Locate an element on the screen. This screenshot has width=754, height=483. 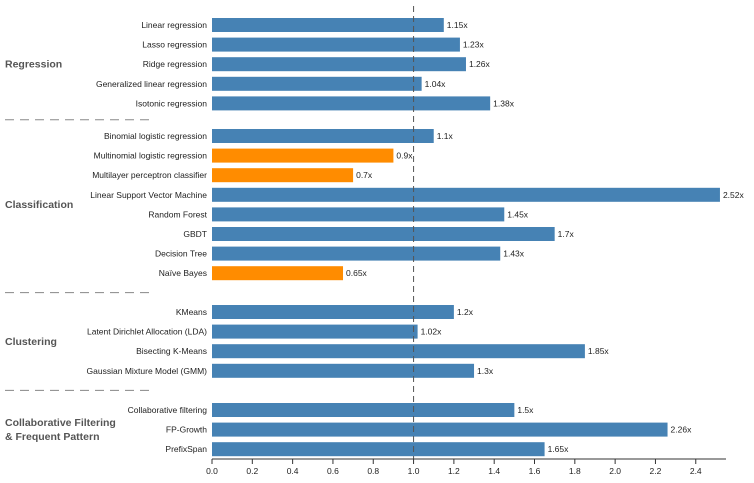
x-tick-label: 1.4 is located at coordinates (494, 471).